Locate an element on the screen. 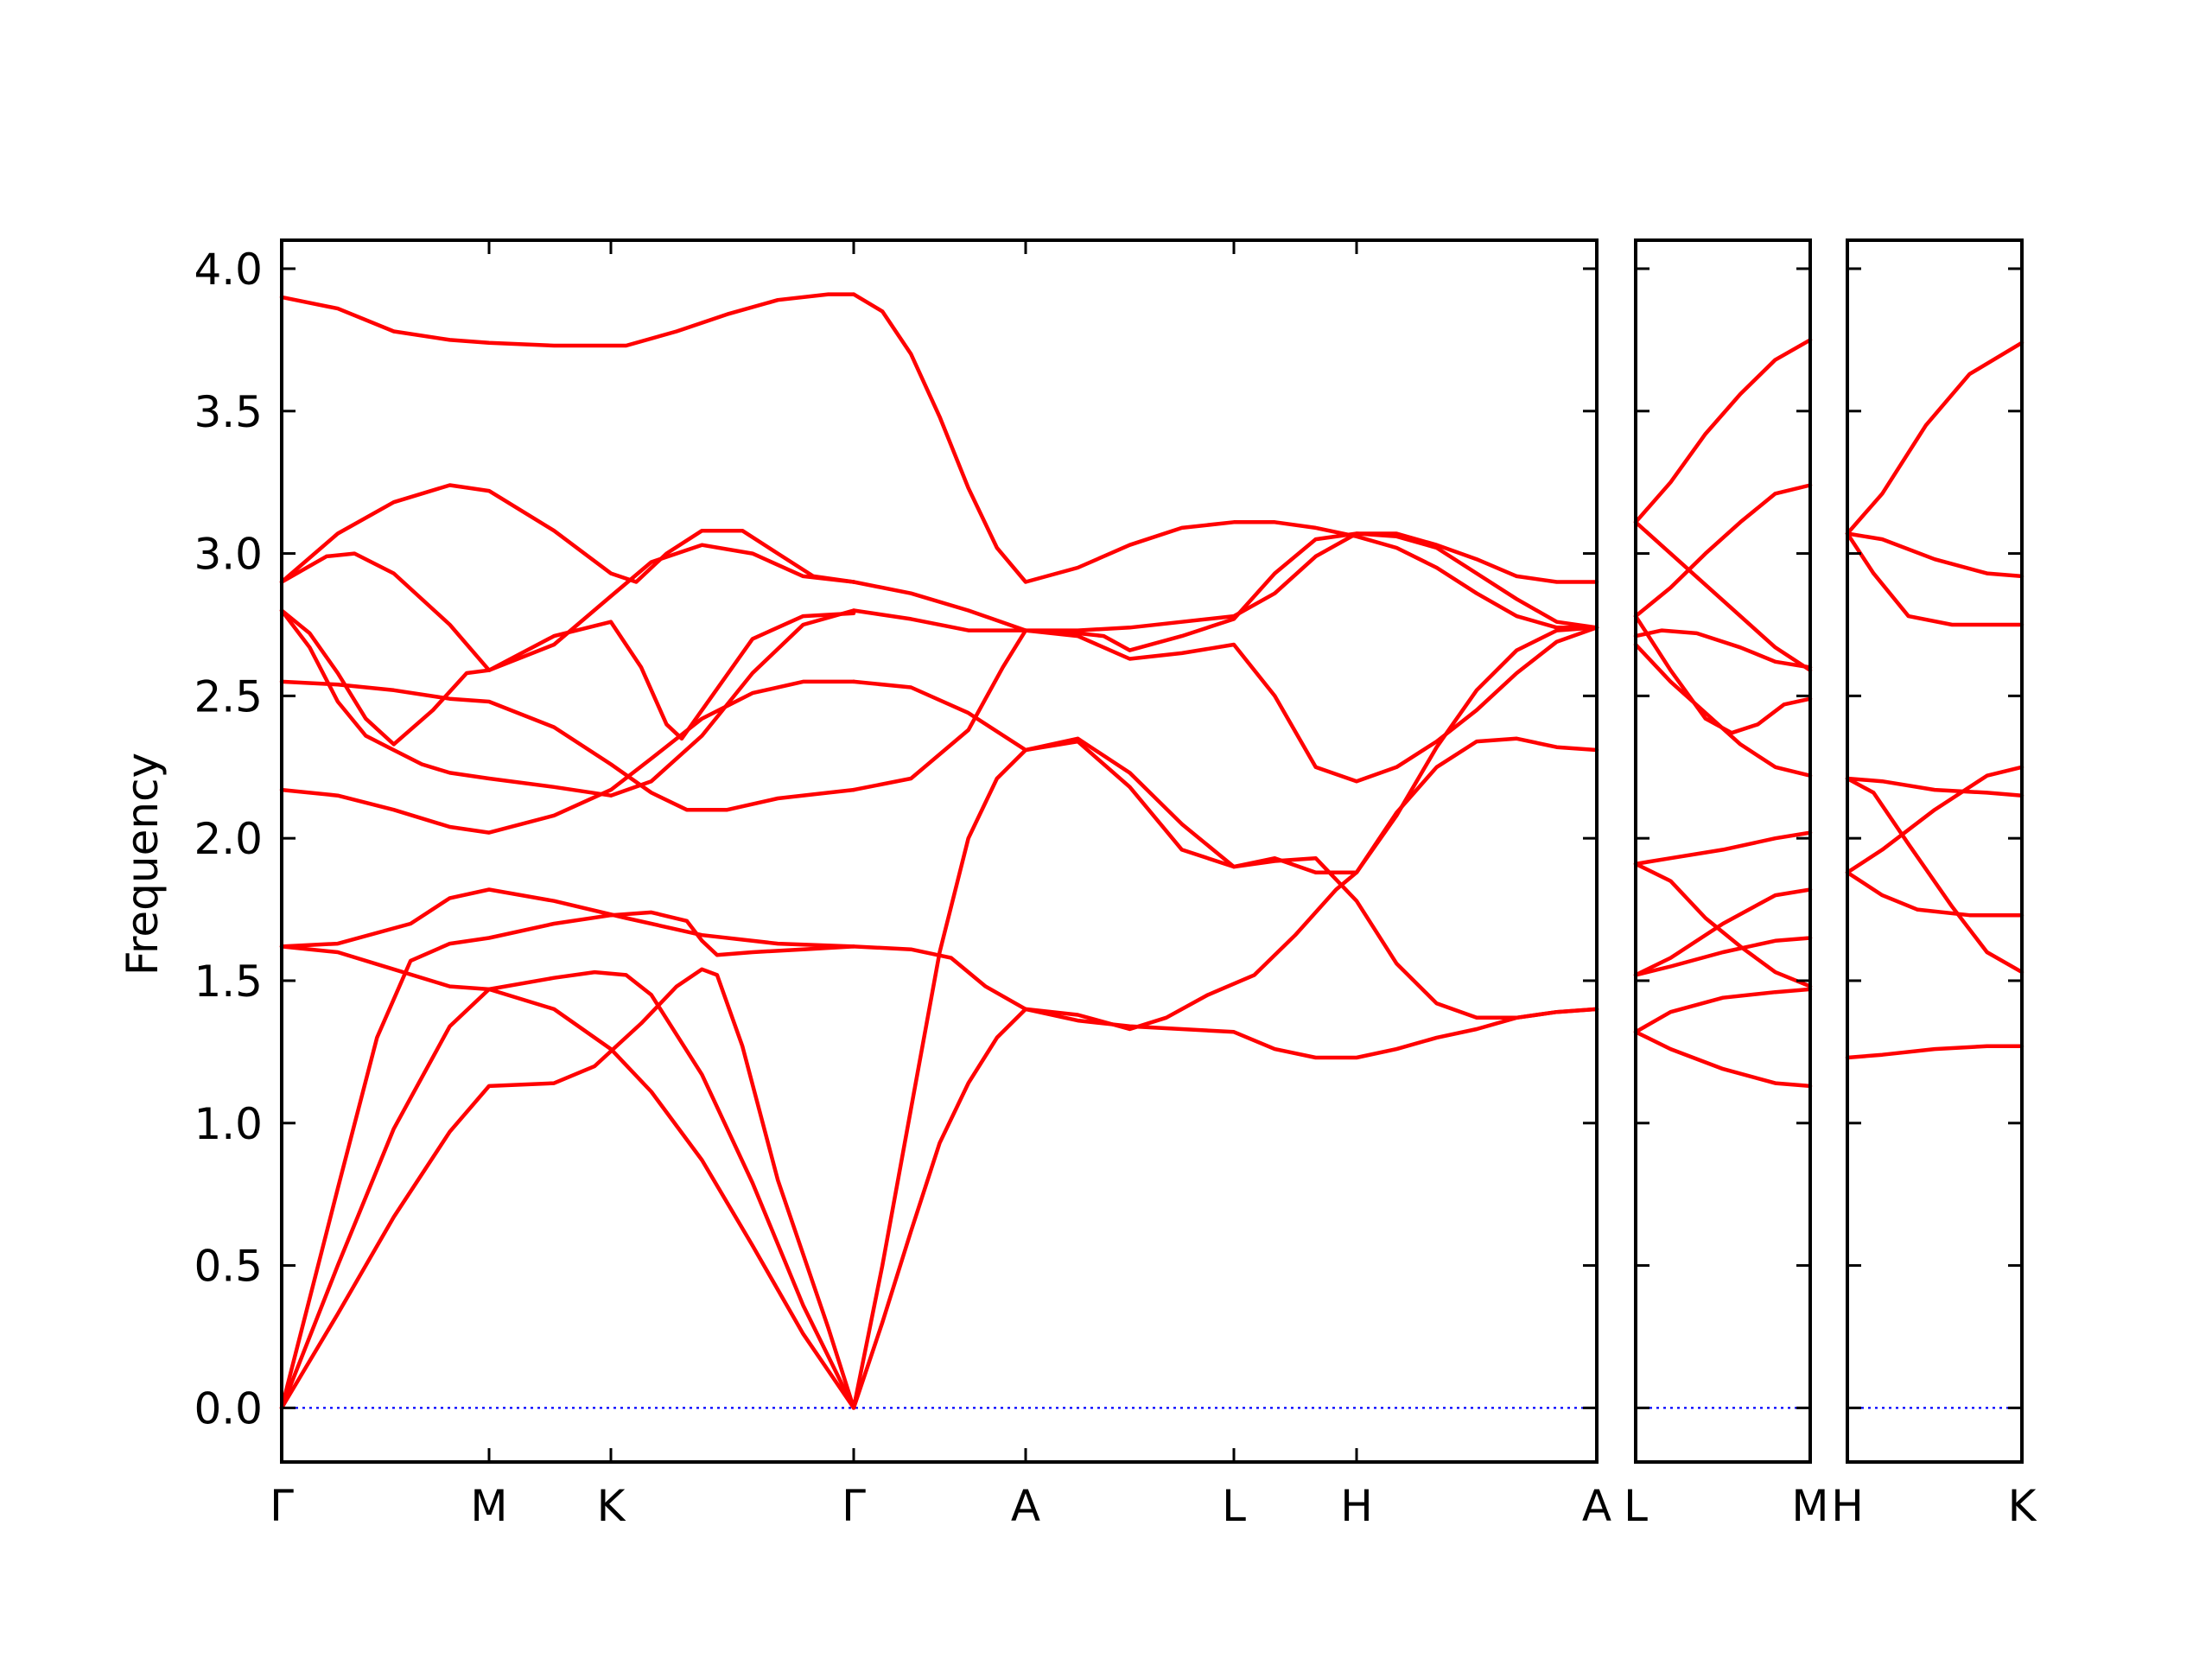 Image resolution: width=2212 pixels, height=1659 pixels. y-tick-label: 0.0 is located at coordinates (229, 1408).